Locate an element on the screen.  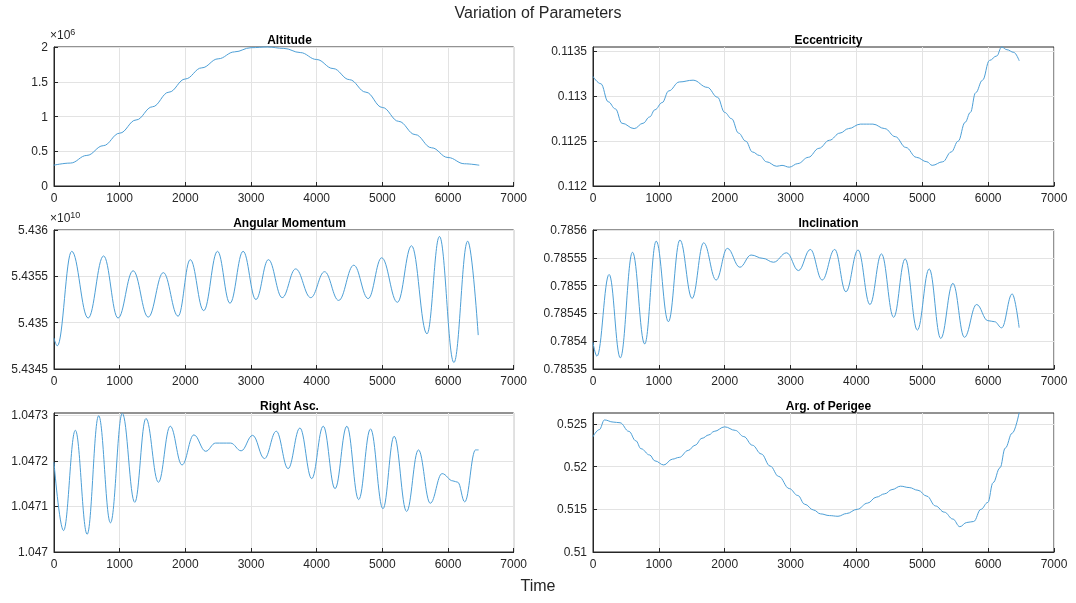
y-tick-label: 0.78545 is located at coordinates (565, 313).